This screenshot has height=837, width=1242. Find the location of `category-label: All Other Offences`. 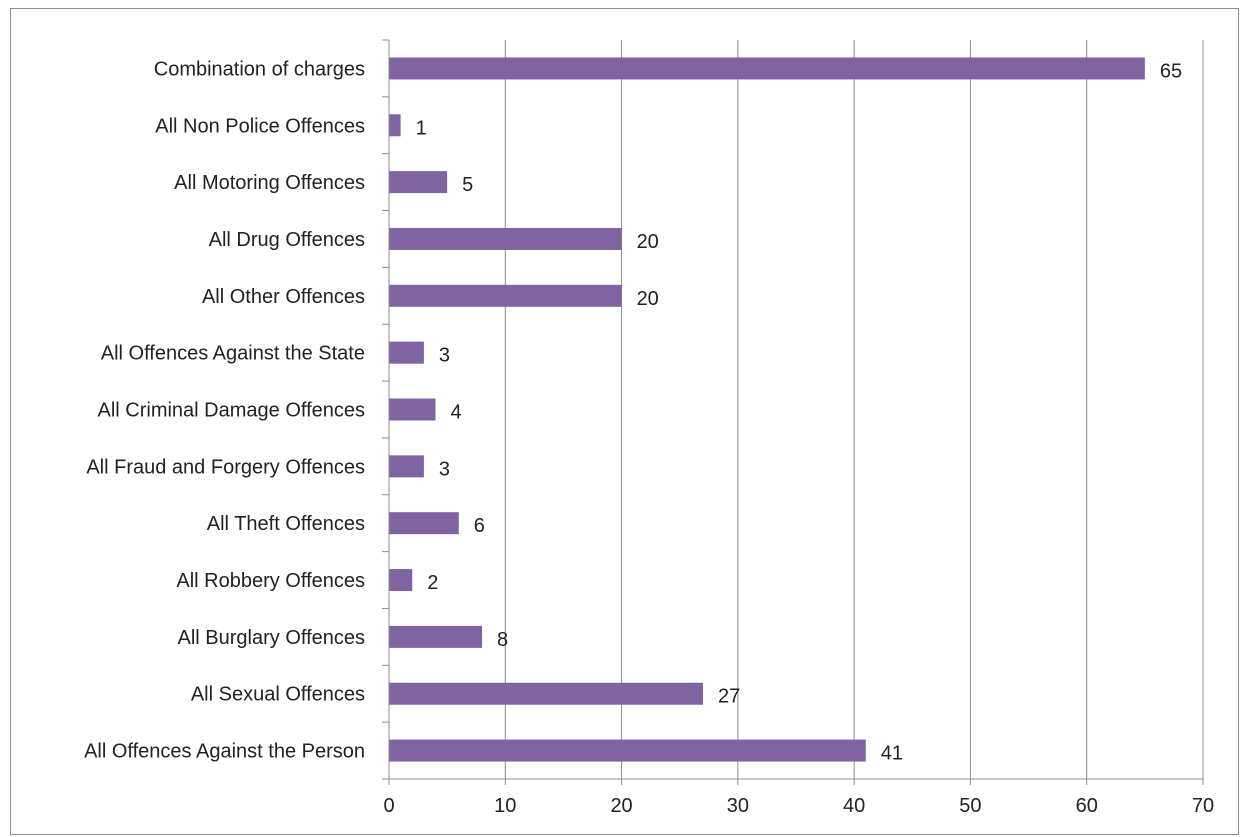

category-label: All Other Offences is located at coordinates (283, 297).